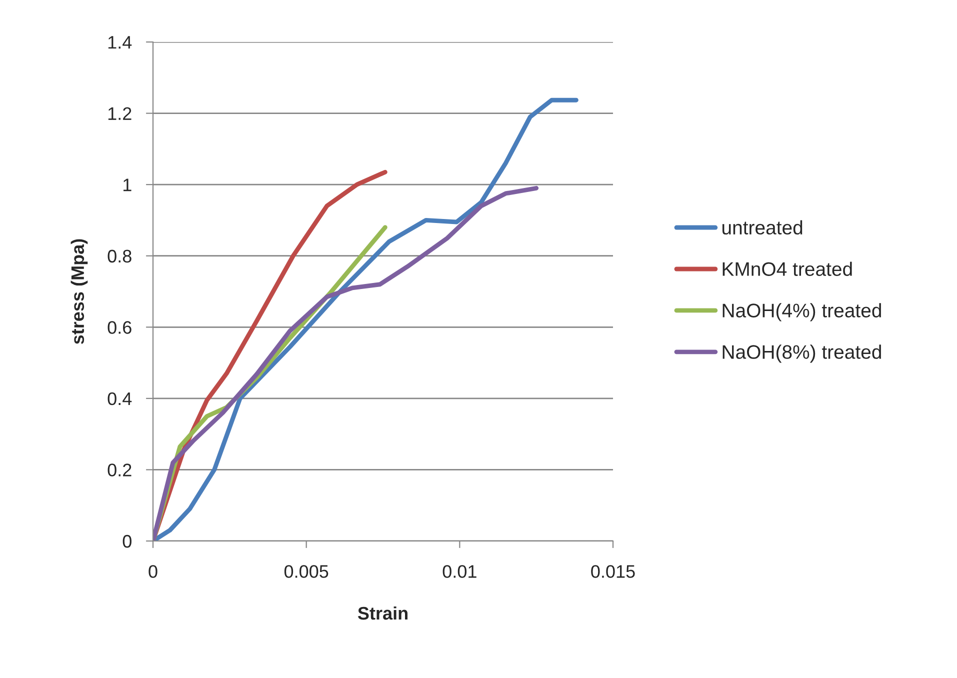  What do you see at coordinates (613, 571) in the screenshot?
I see `x-tick-label: 0.015` at bounding box center [613, 571].